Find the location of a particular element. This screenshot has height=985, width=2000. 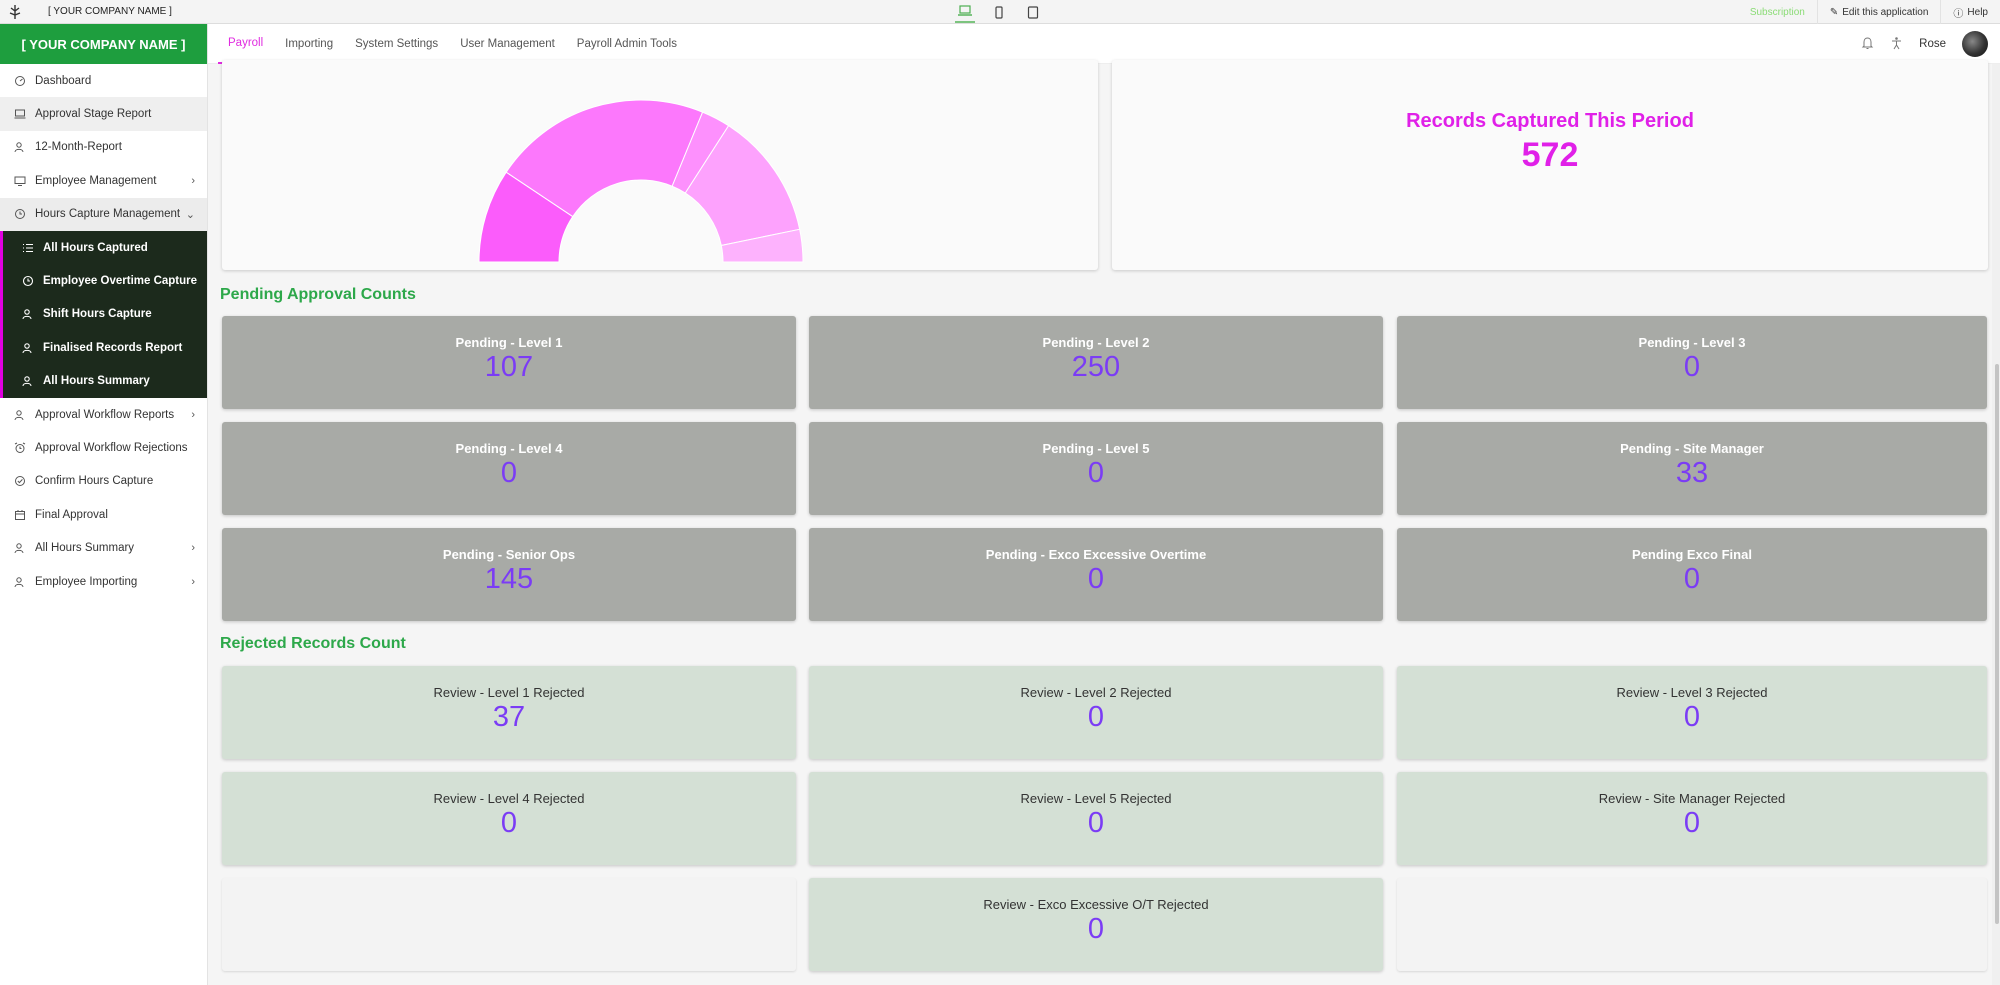

tab-payroll: Payroll is located at coordinates (246, 44).